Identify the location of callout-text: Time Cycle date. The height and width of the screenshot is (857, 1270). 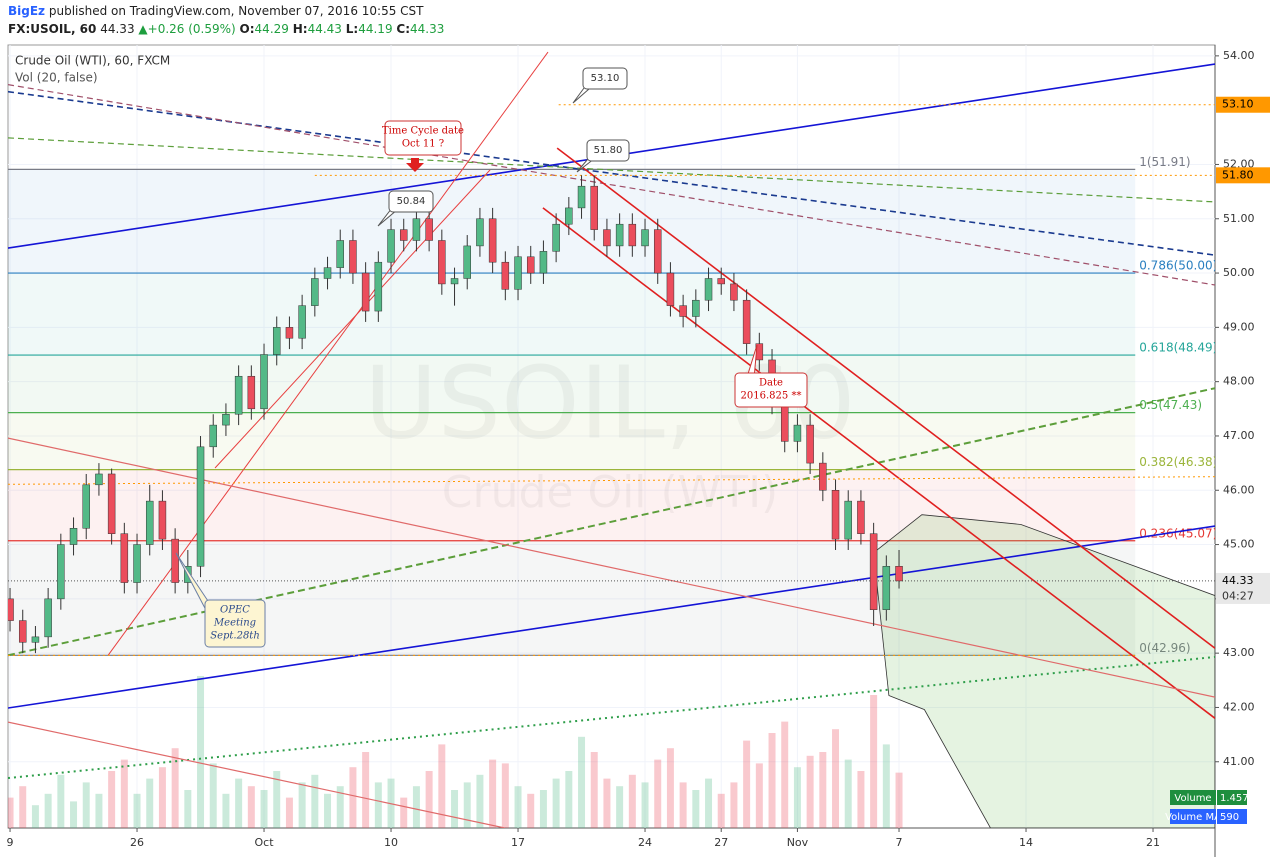
(423, 131).